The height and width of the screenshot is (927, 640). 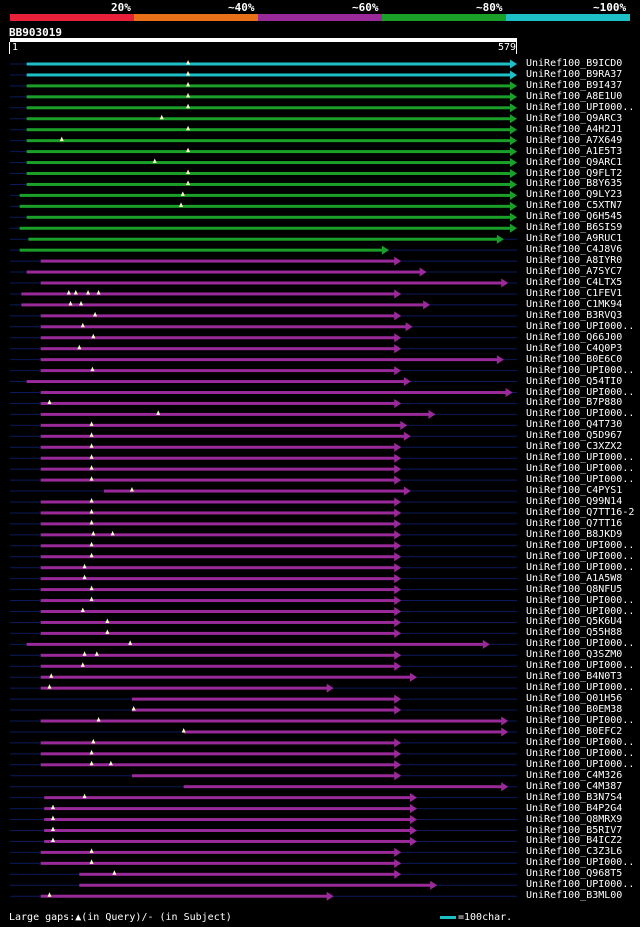 What do you see at coordinates (574, 96) in the screenshot?
I see `hit-label: UniRef100_A8E1U0` at bounding box center [574, 96].